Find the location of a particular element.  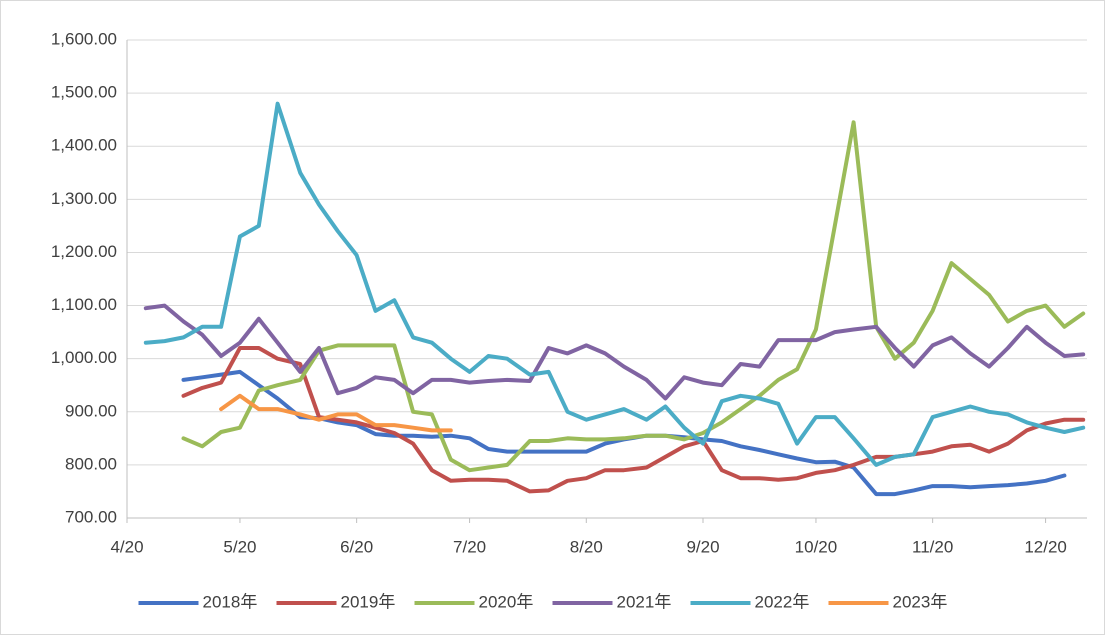

y-tick-label: 1,300.00 is located at coordinates (84, 198).